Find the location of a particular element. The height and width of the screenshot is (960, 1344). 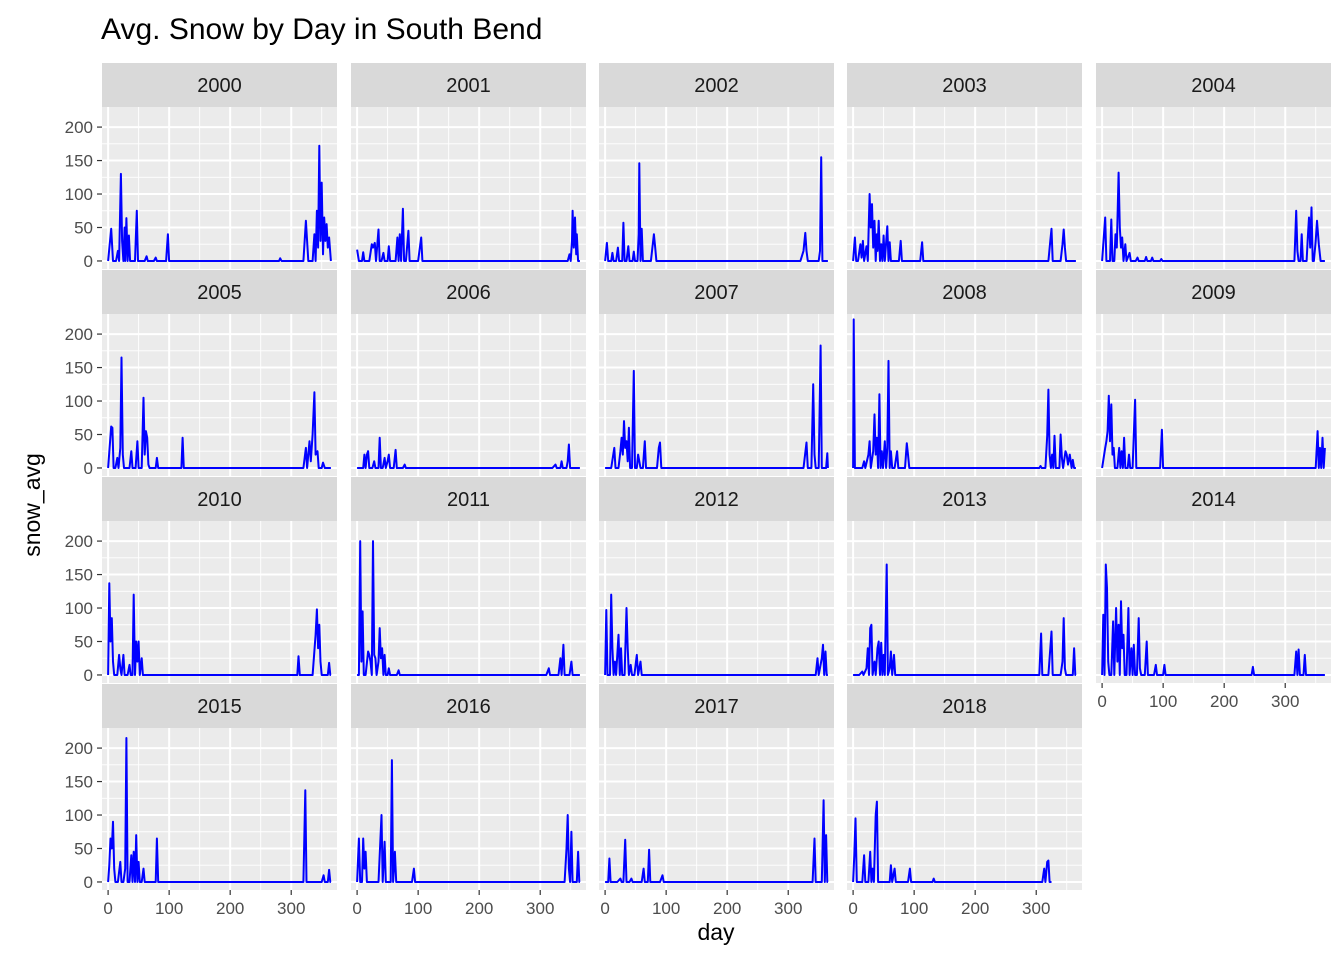

facet-panel: 2016 0 100 200 300 is located at coordinates (468, 801).